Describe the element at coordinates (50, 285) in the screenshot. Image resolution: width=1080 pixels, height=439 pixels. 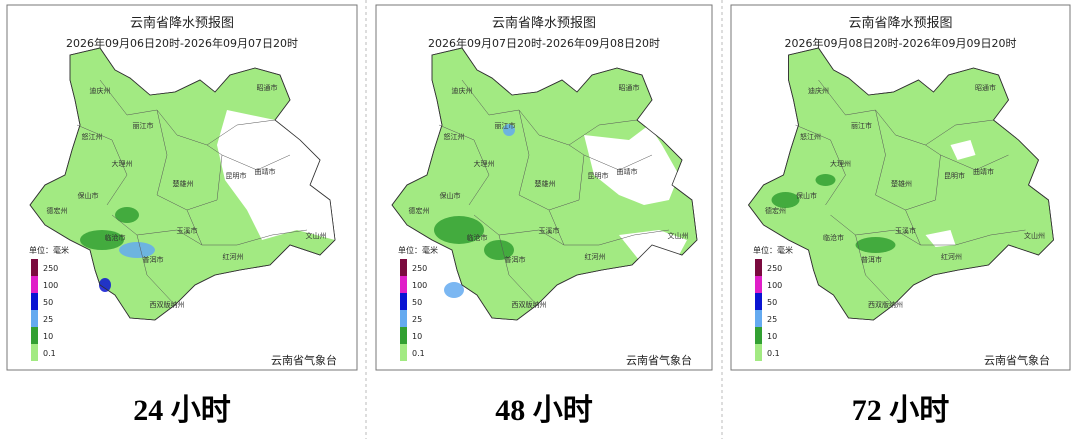
I see `legend-label: 100` at that location.